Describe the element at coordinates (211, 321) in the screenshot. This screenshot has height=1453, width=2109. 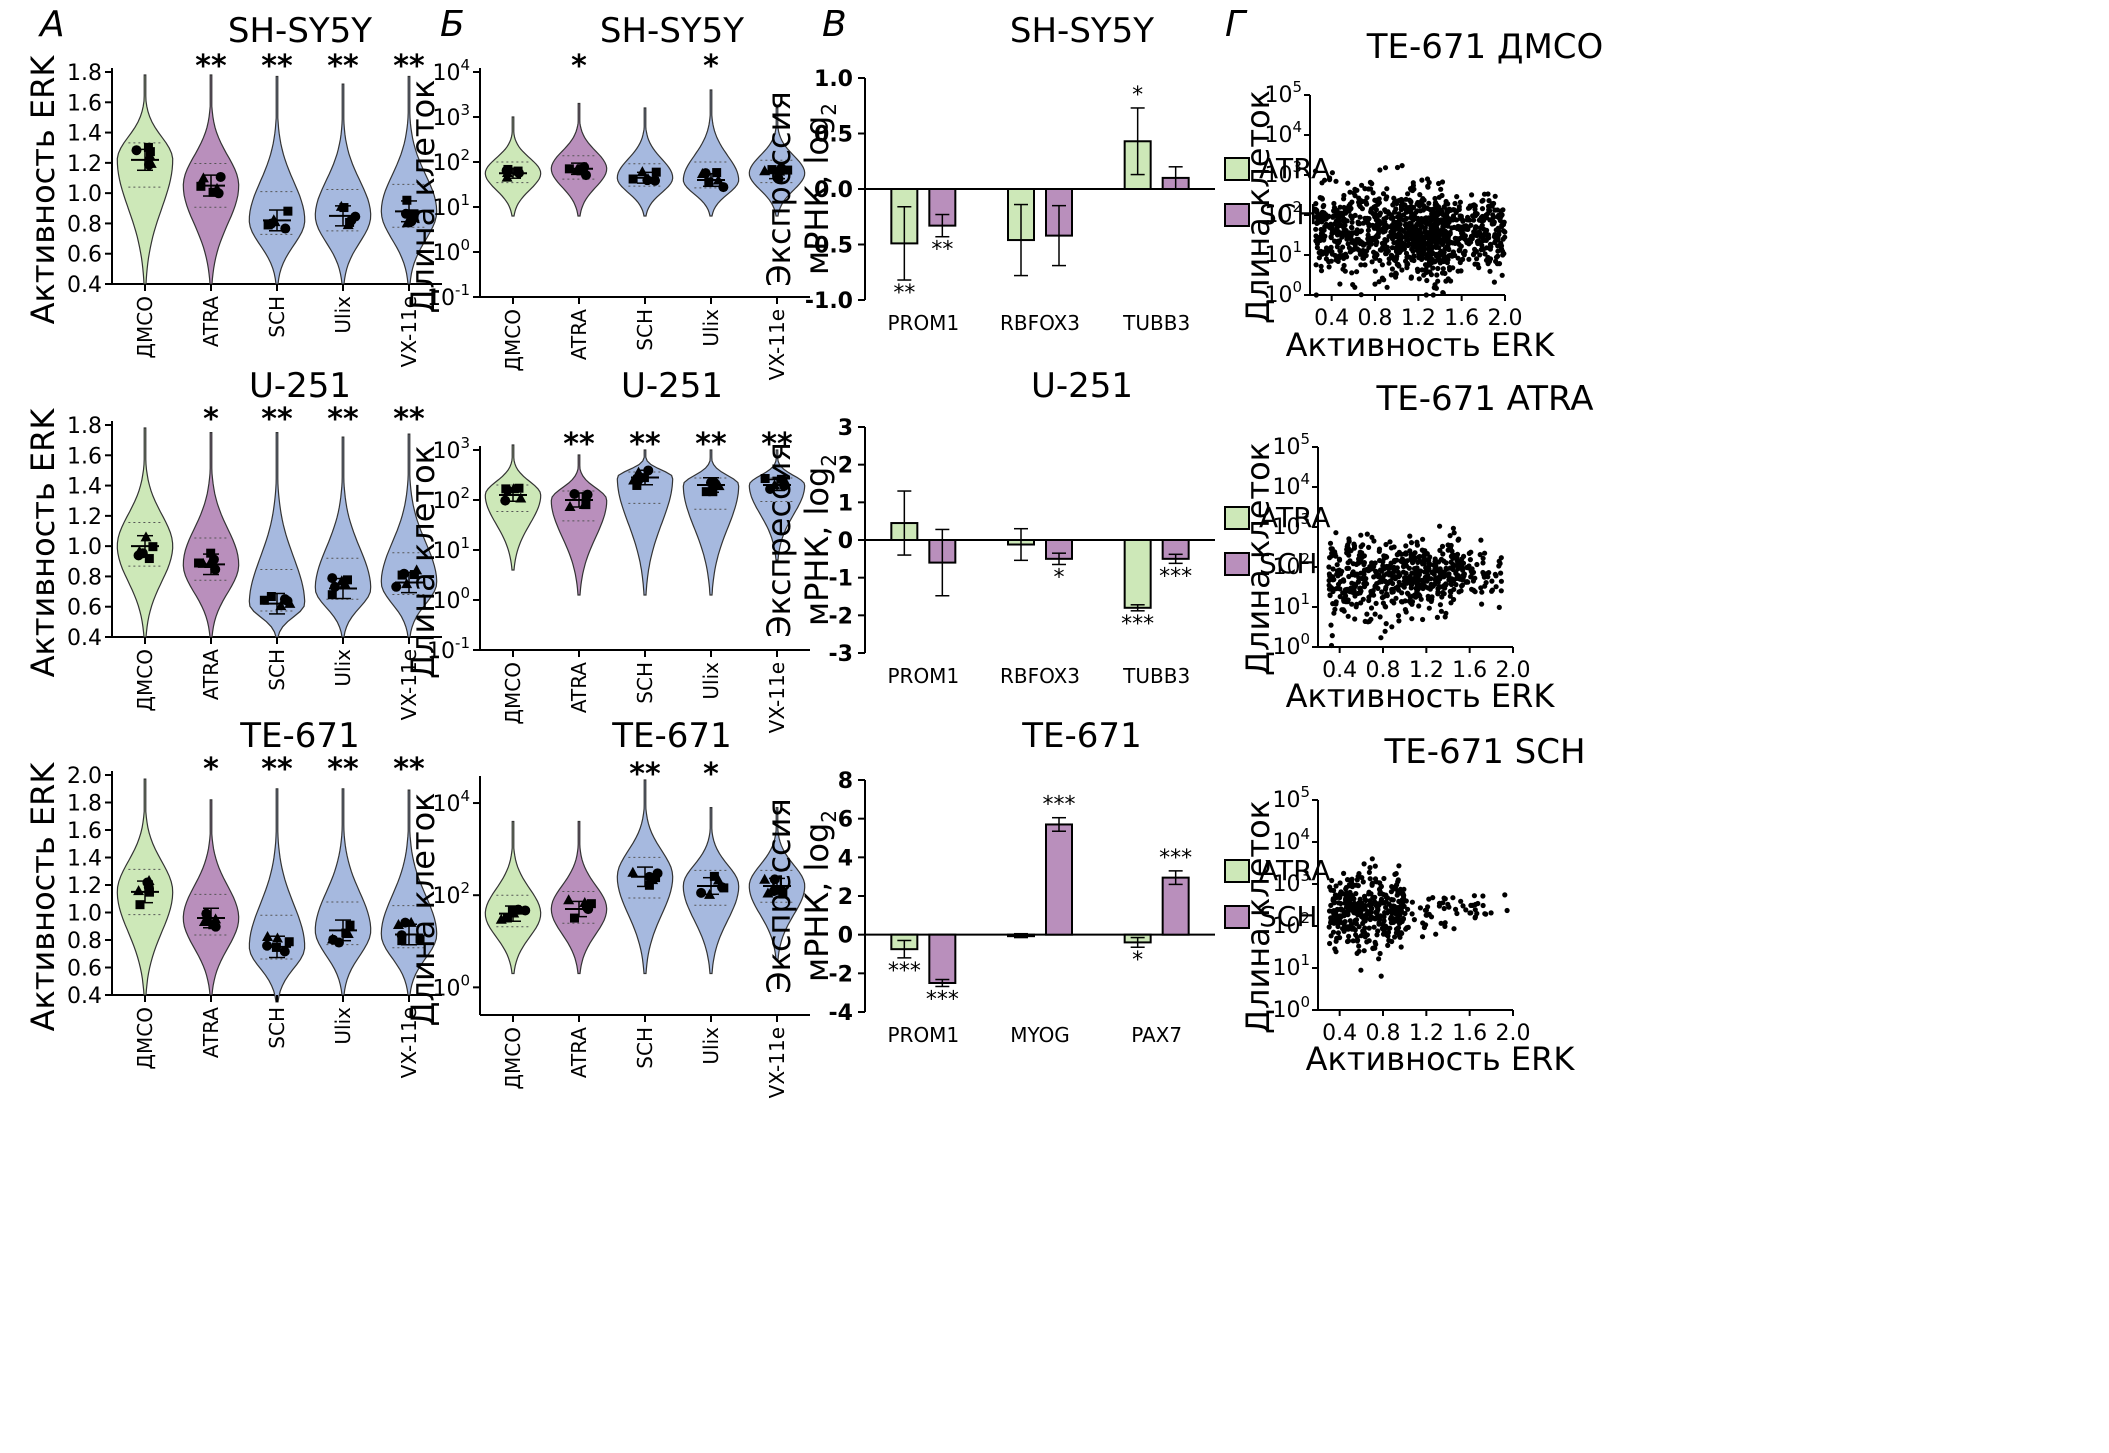
I see `x-tick-label: ATRA` at that location.